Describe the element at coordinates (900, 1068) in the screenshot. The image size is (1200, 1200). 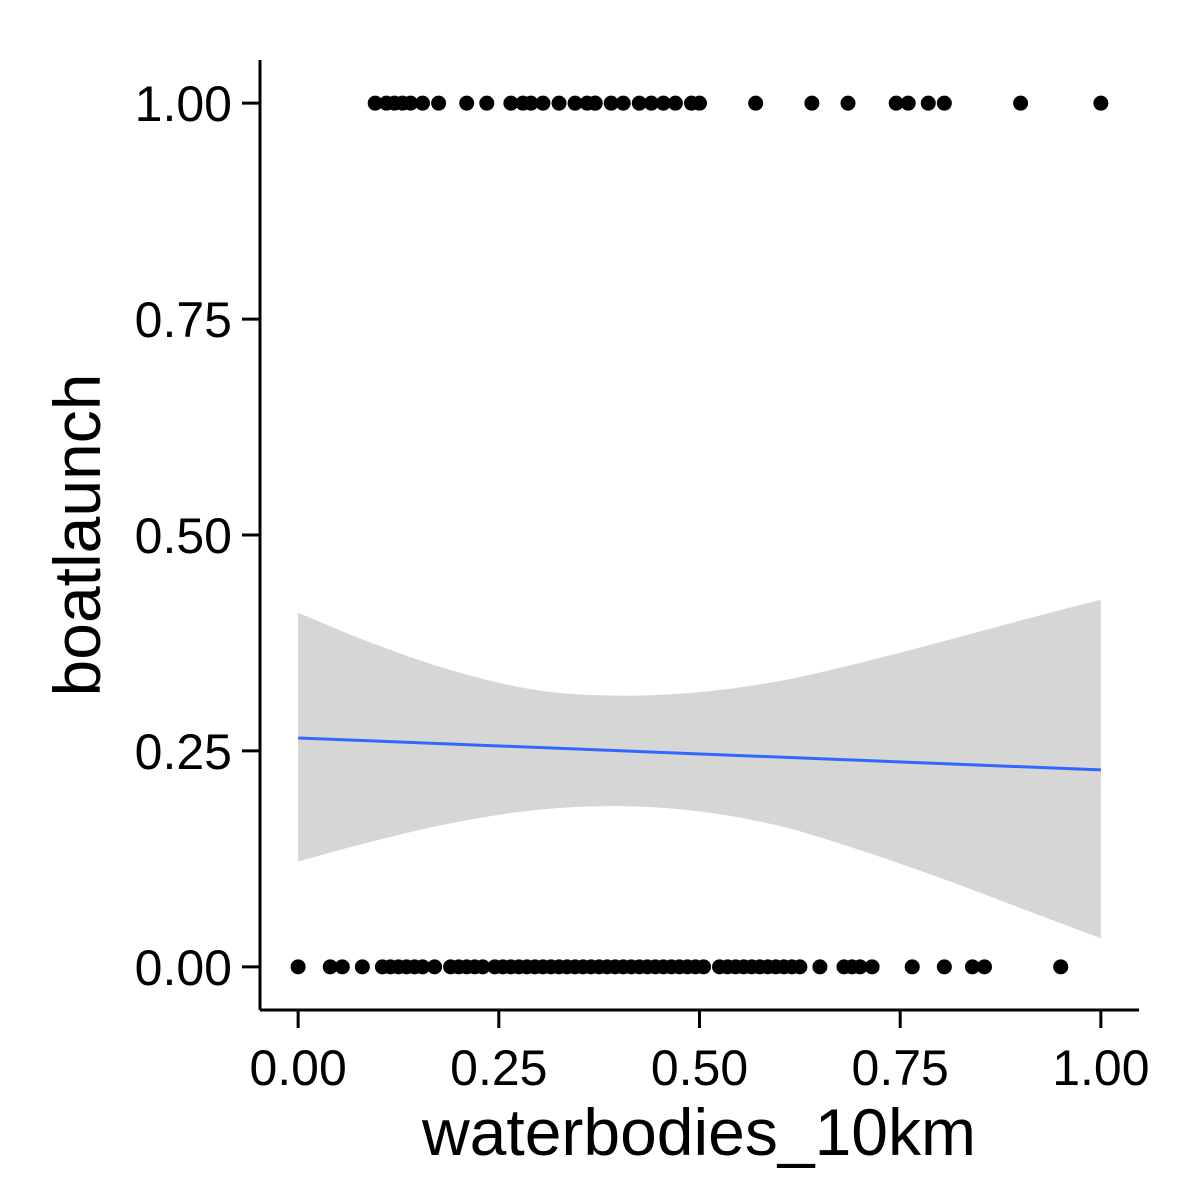
I see `x-tick-label: 0.75` at that location.